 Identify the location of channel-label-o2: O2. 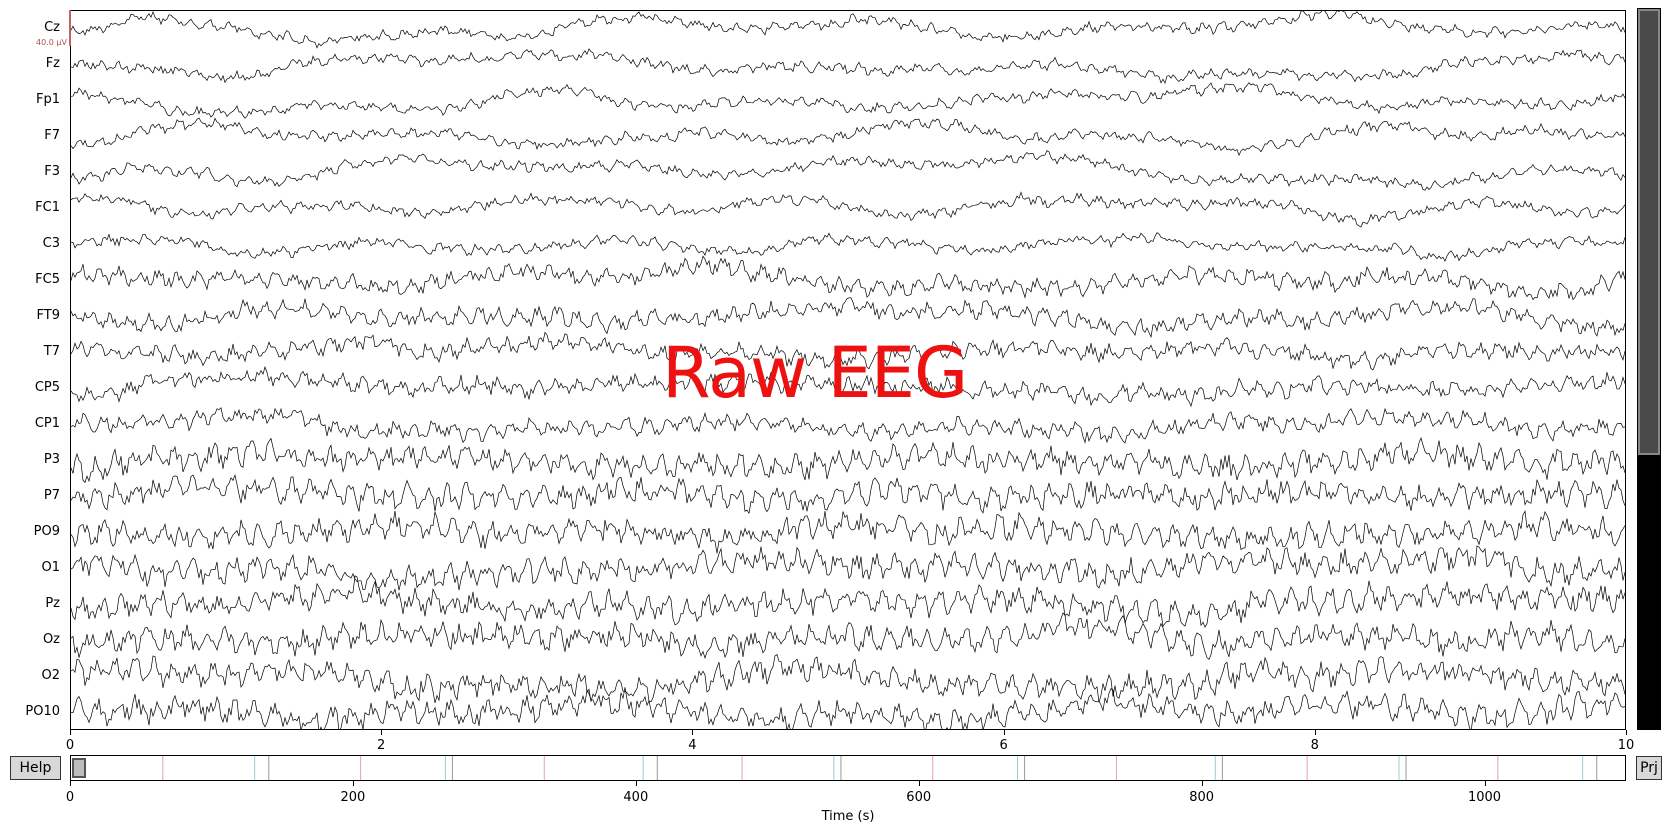
(50, 675).